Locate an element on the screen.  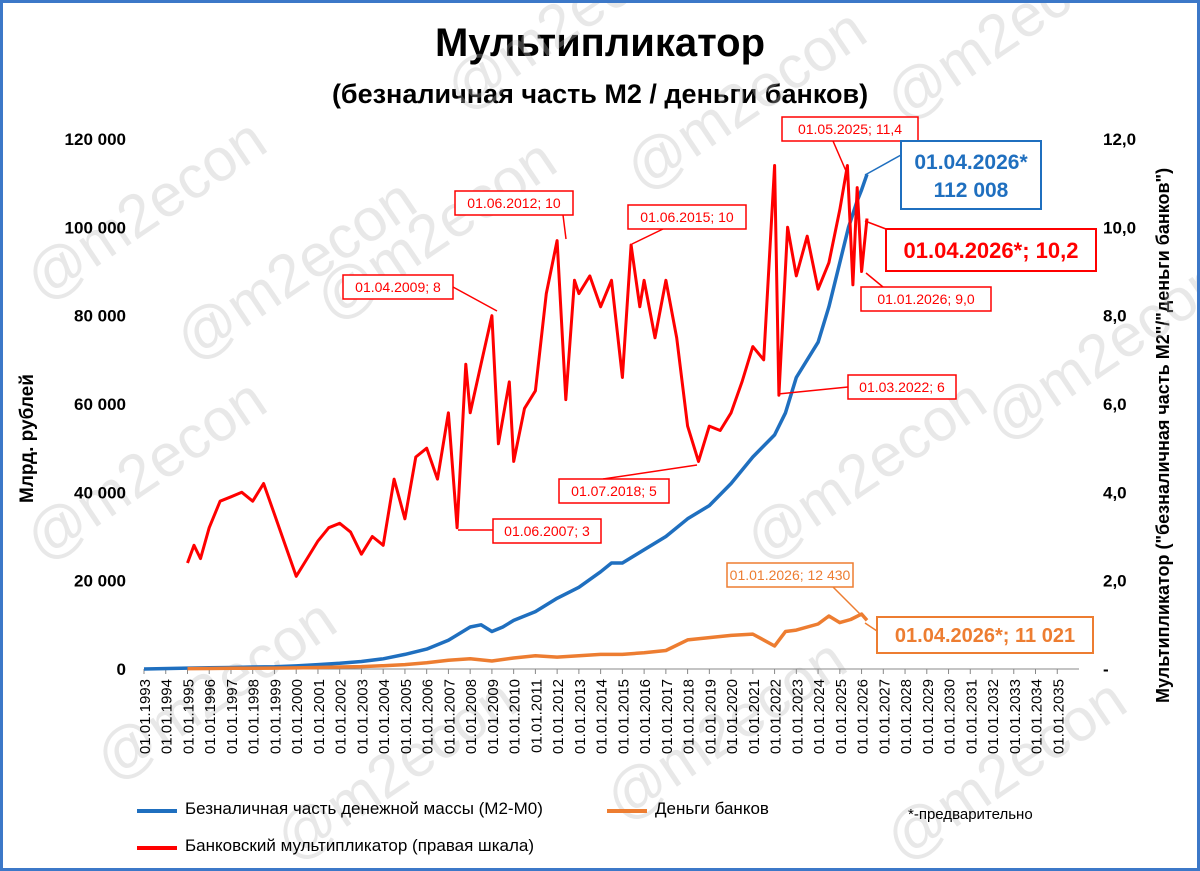
right-tick-label: 2,0 is located at coordinates (1115, 581).